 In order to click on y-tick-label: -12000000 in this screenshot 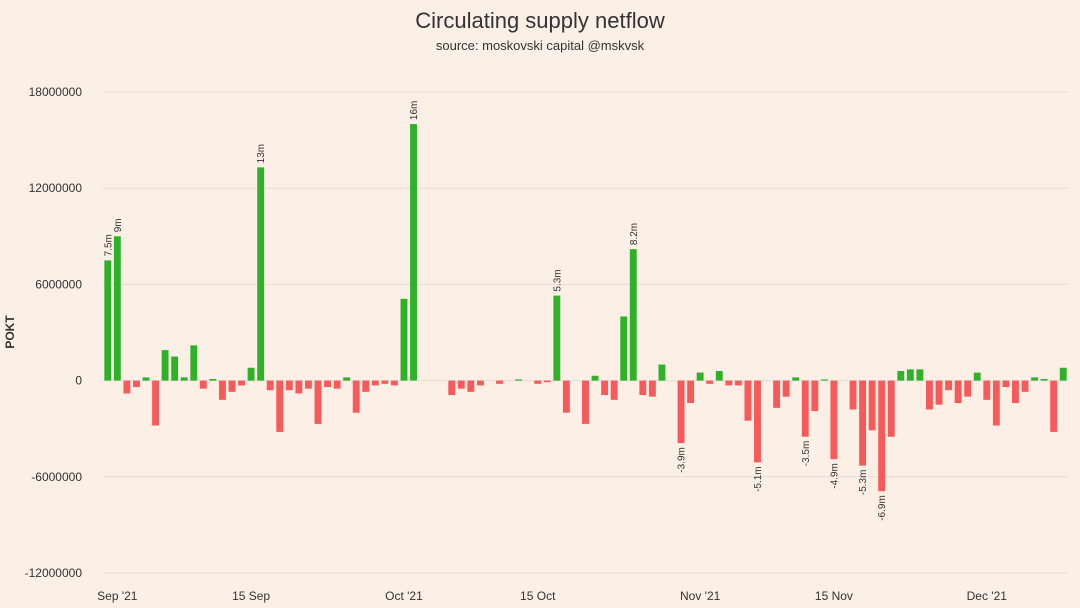, I will do `click(54, 573)`.